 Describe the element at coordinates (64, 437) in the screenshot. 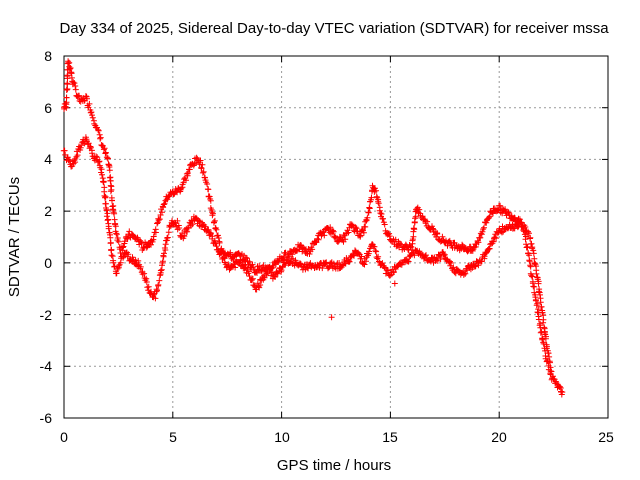

I see `x-tick-label: 0` at that location.